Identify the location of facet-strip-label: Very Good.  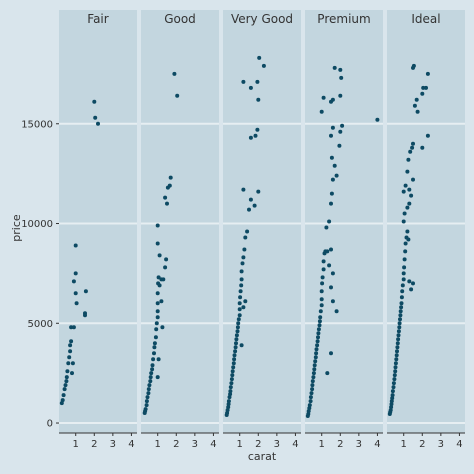
(262, 19).